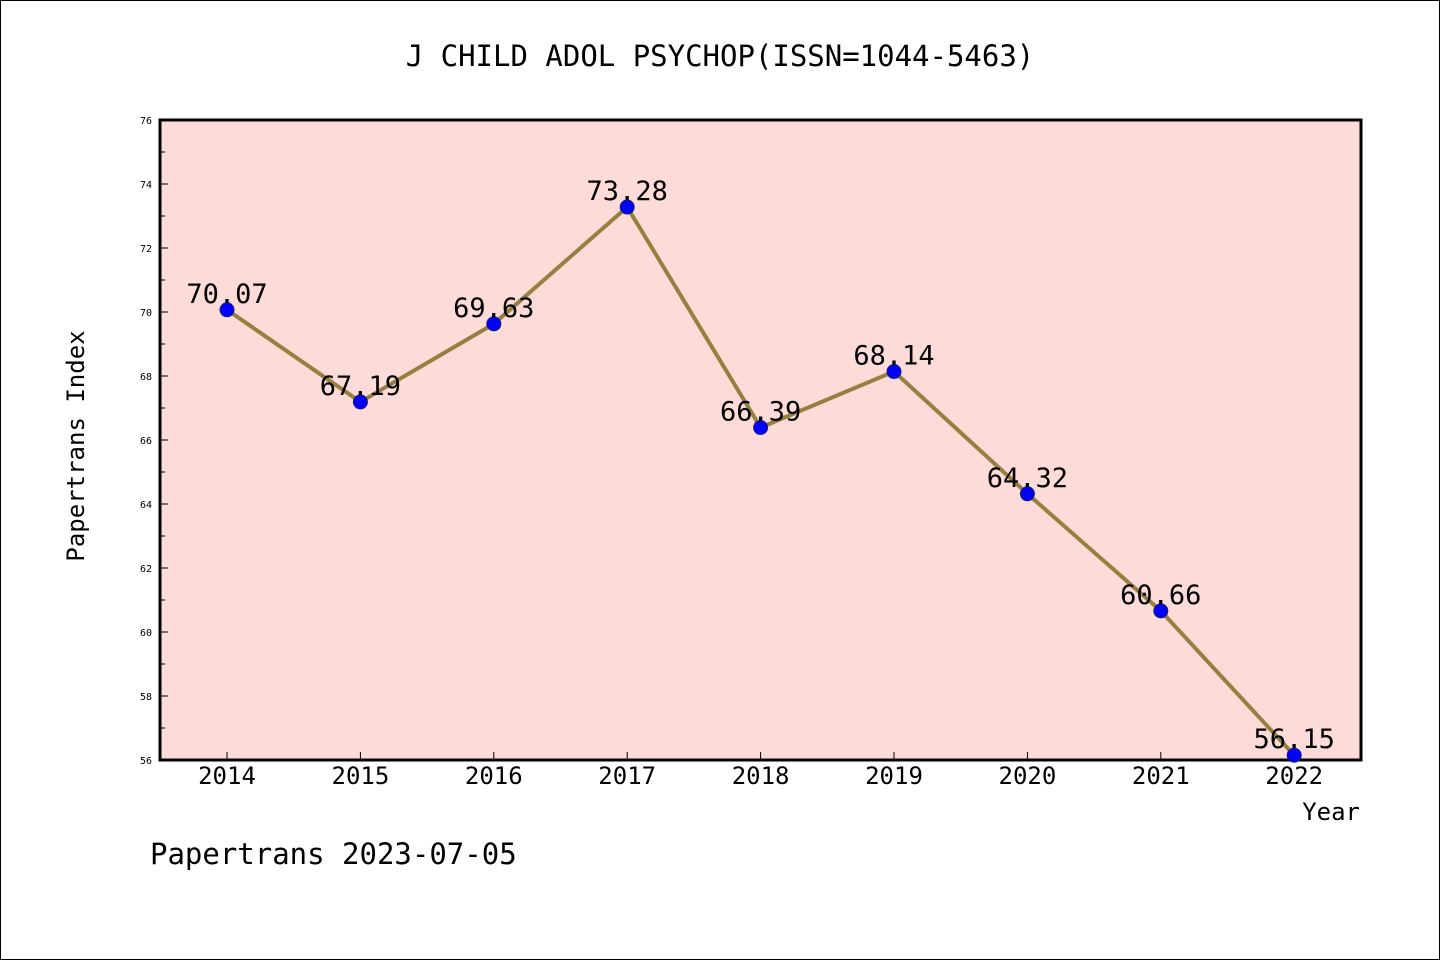 This screenshot has height=960, width=1440. I want to click on x-tick-label: 2018, so click(761, 776).